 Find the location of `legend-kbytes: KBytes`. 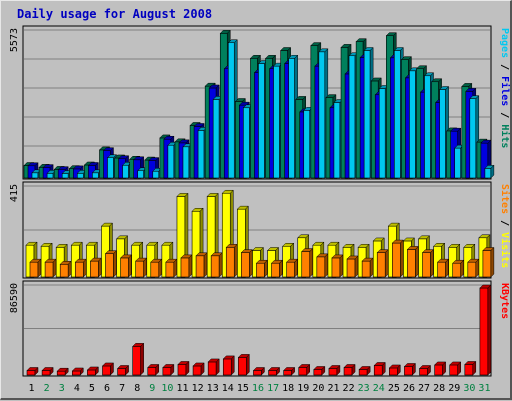

legend-kbytes: KBytes is located at coordinates (504, 301).